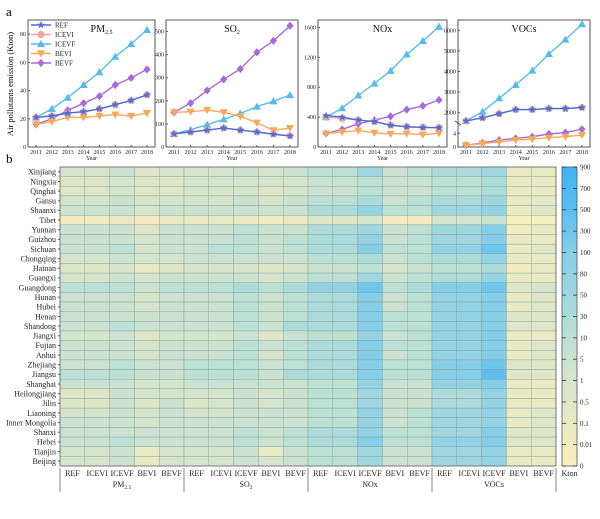  Describe the element at coordinates (65, 45) in the screenshot. I see `legend-label: ICEVF` at that location.